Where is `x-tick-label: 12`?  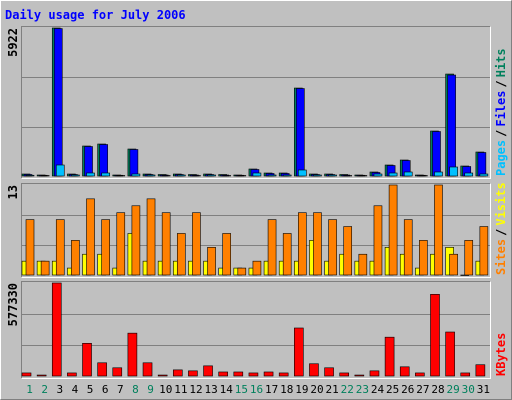
x-tick-label: 12 is located at coordinates (195, 389).